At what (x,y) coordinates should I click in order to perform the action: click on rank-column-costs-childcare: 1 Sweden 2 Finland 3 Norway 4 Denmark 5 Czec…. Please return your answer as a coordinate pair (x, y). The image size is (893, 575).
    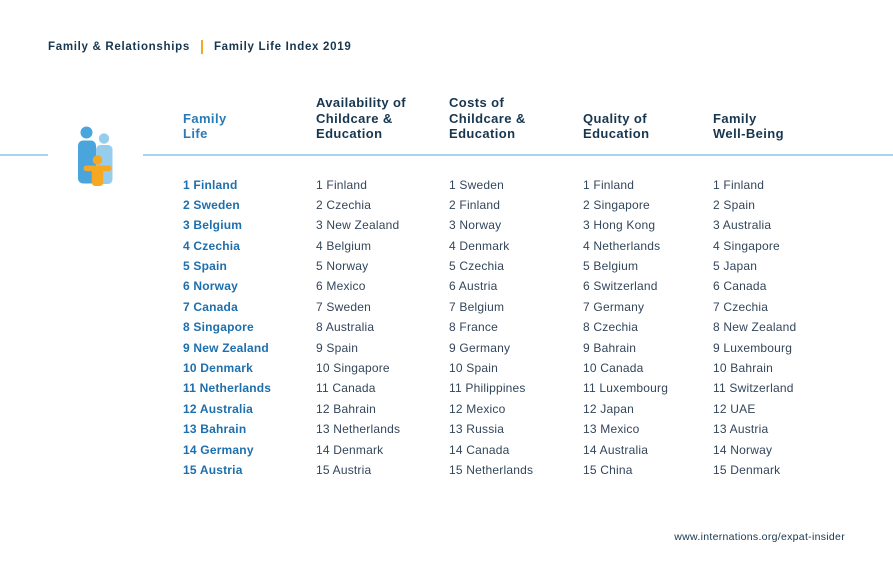
    Looking at the image, I should click on (516, 328).